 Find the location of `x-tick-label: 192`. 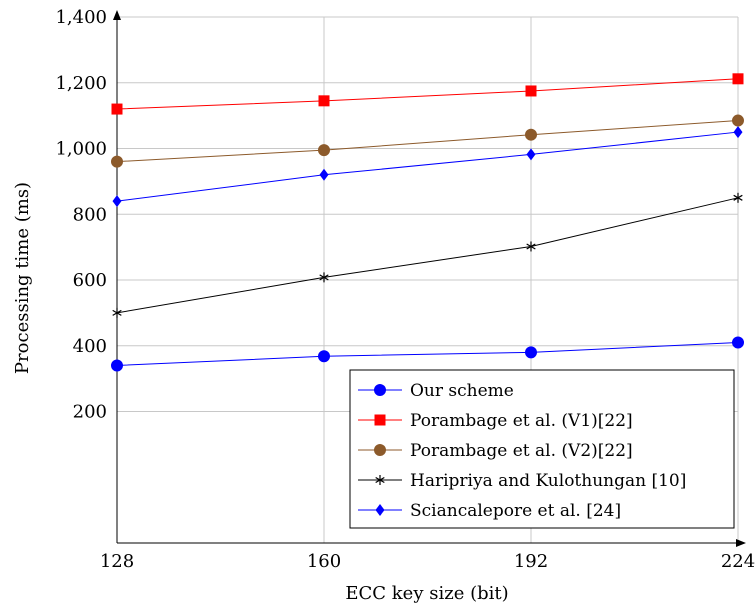

x-tick-label: 192 is located at coordinates (531, 561).